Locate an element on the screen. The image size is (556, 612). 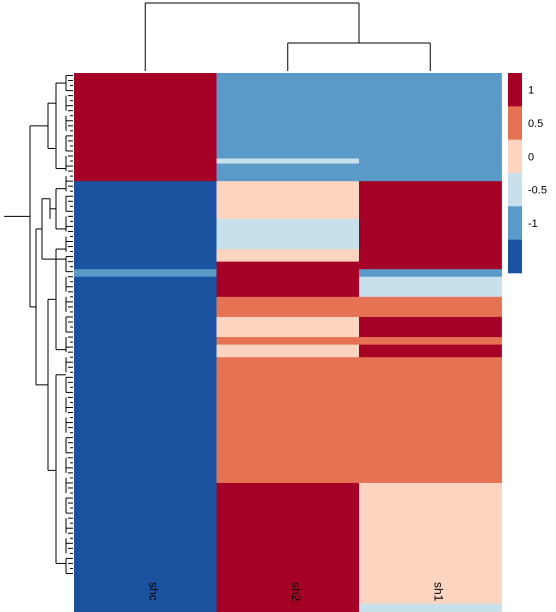
legend-tick-label: 1 is located at coordinates (531, 91).